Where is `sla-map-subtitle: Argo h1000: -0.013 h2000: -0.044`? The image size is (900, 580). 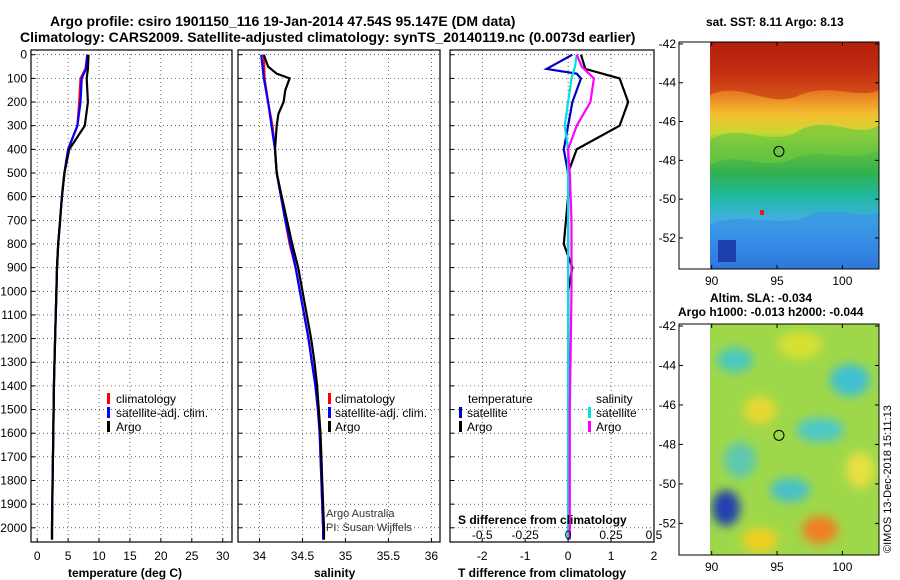 sla-map-subtitle: Argo h1000: -0.013 h2000: -0.044 is located at coordinates (771, 312).